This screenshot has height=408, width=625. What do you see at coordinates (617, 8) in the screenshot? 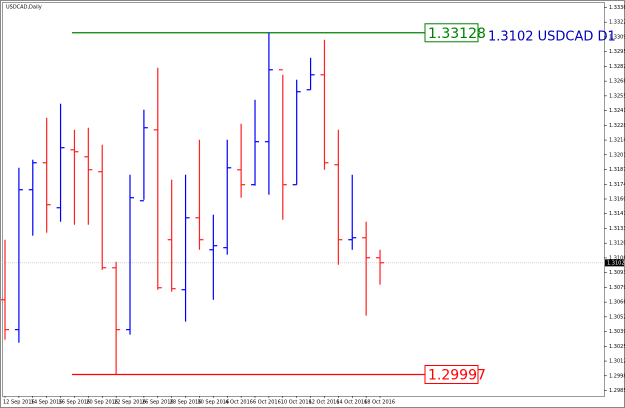
I see `y-tick-label: 1.33360` at bounding box center [617, 8].